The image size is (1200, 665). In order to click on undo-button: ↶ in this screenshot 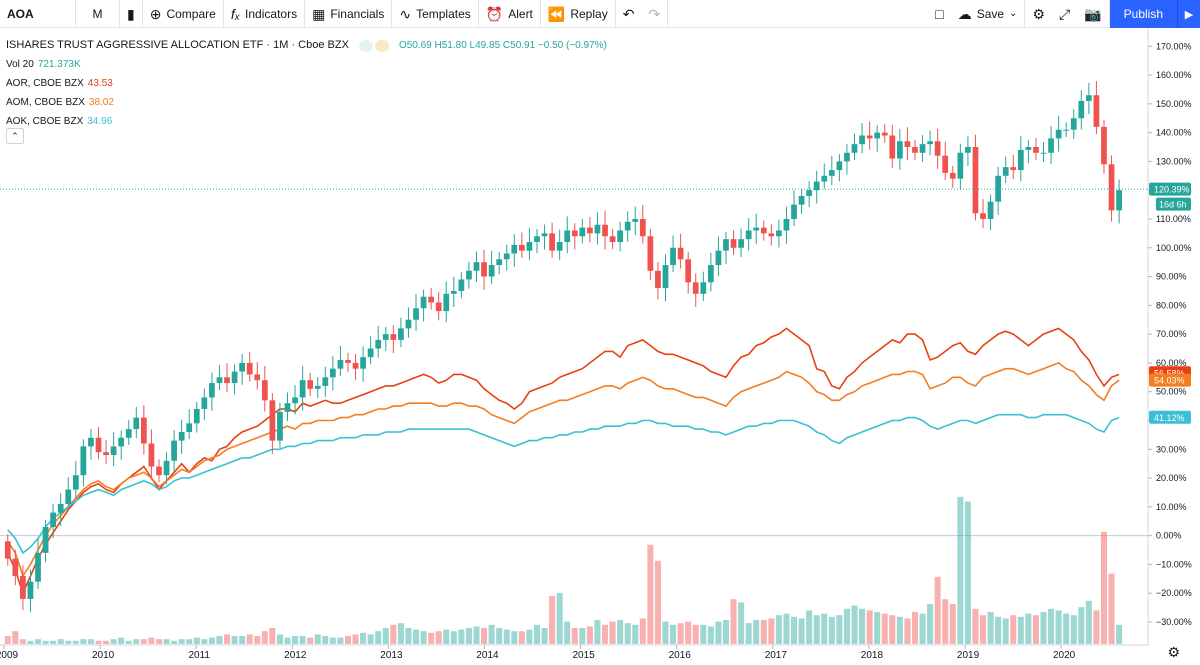, I will do `click(629, 14)`.